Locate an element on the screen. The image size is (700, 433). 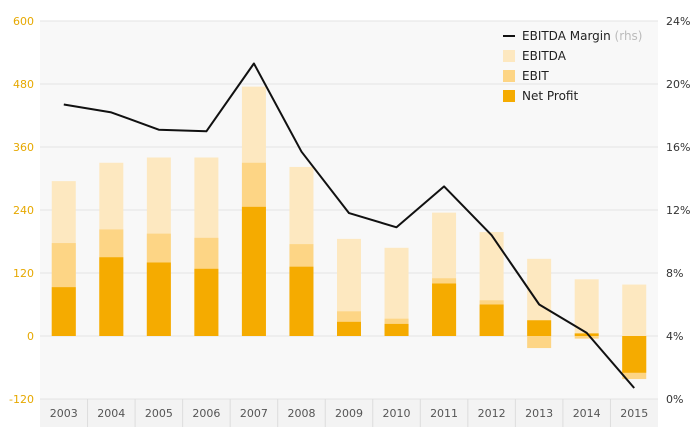
x-tick-label-2011: 2011 is located at coordinates (444, 413).